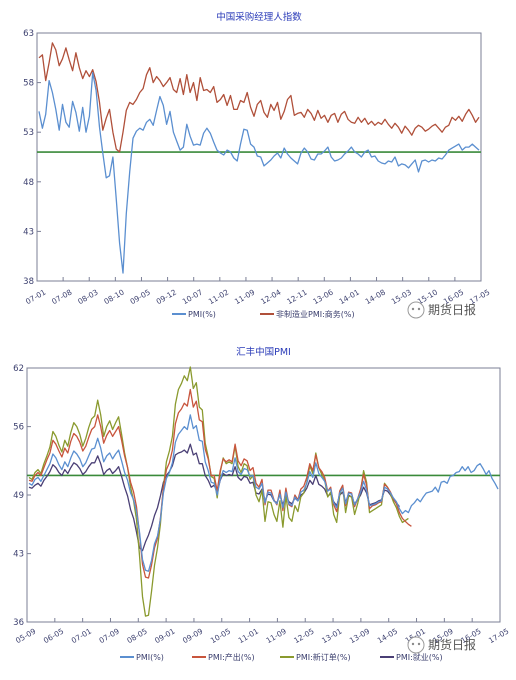  I want to click on x-tick-label: 09-01, so click(165, 635).